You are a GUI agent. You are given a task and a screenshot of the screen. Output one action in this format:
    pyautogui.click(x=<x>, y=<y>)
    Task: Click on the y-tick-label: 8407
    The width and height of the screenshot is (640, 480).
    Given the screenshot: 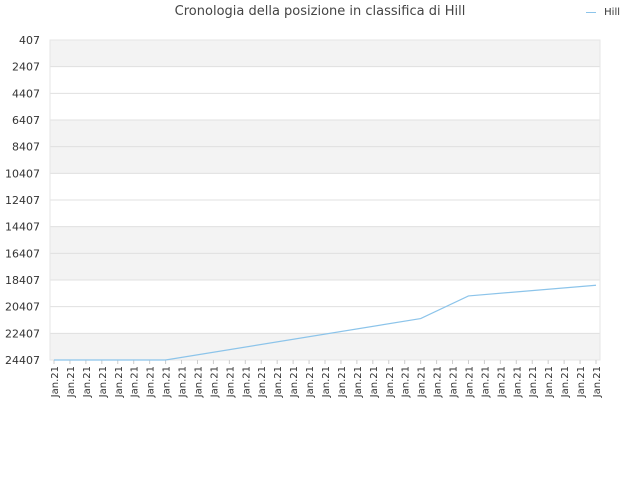 What is the action you would take?
    pyautogui.click(x=26, y=147)
    